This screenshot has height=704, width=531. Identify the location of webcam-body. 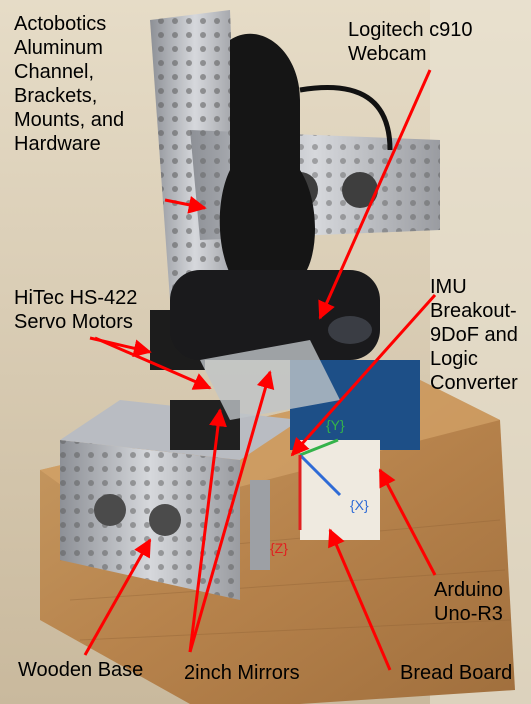
(267, 161).